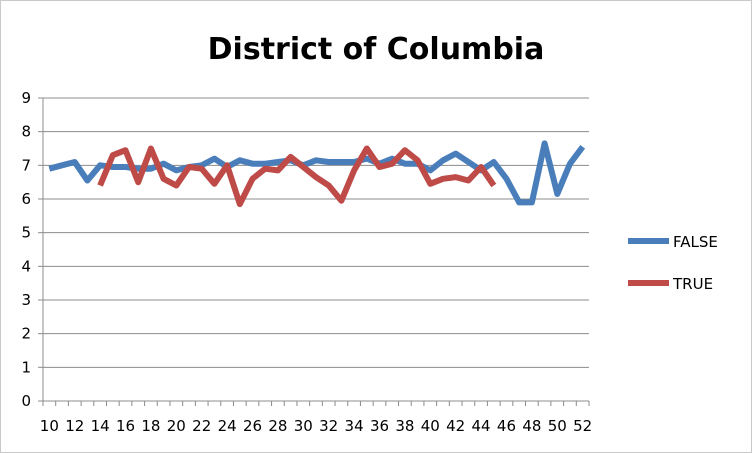  What do you see at coordinates (297, 176) in the screenshot?
I see `series-line-true` at bounding box center [297, 176].